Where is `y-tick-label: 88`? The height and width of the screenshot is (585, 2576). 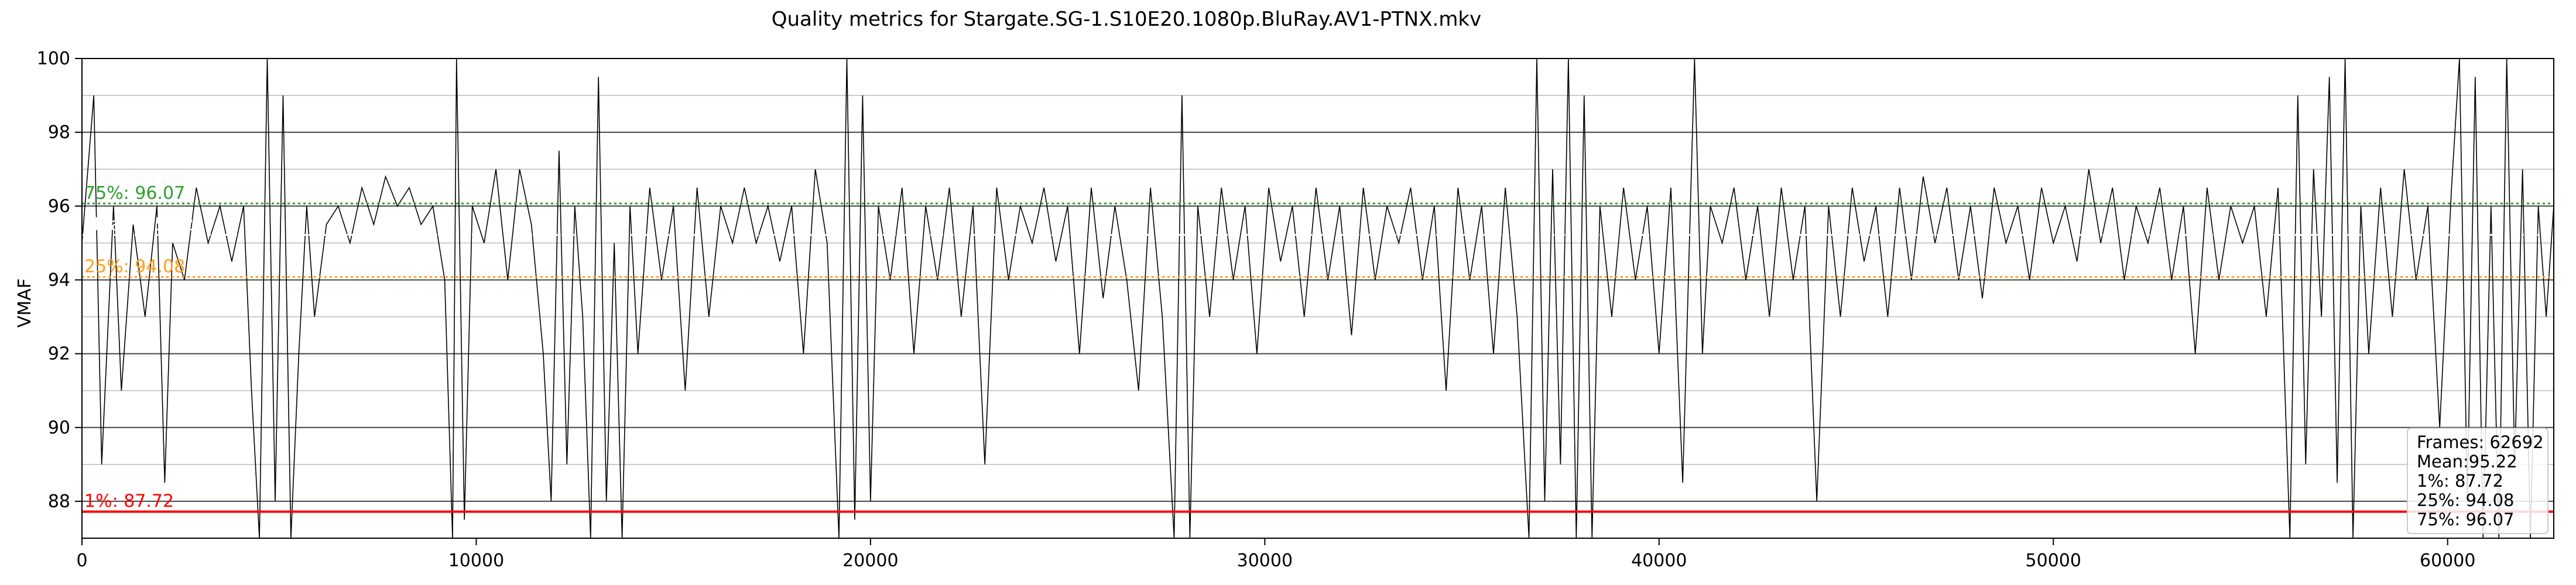 y-tick-label: 88 is located at coordinates (59, 501).